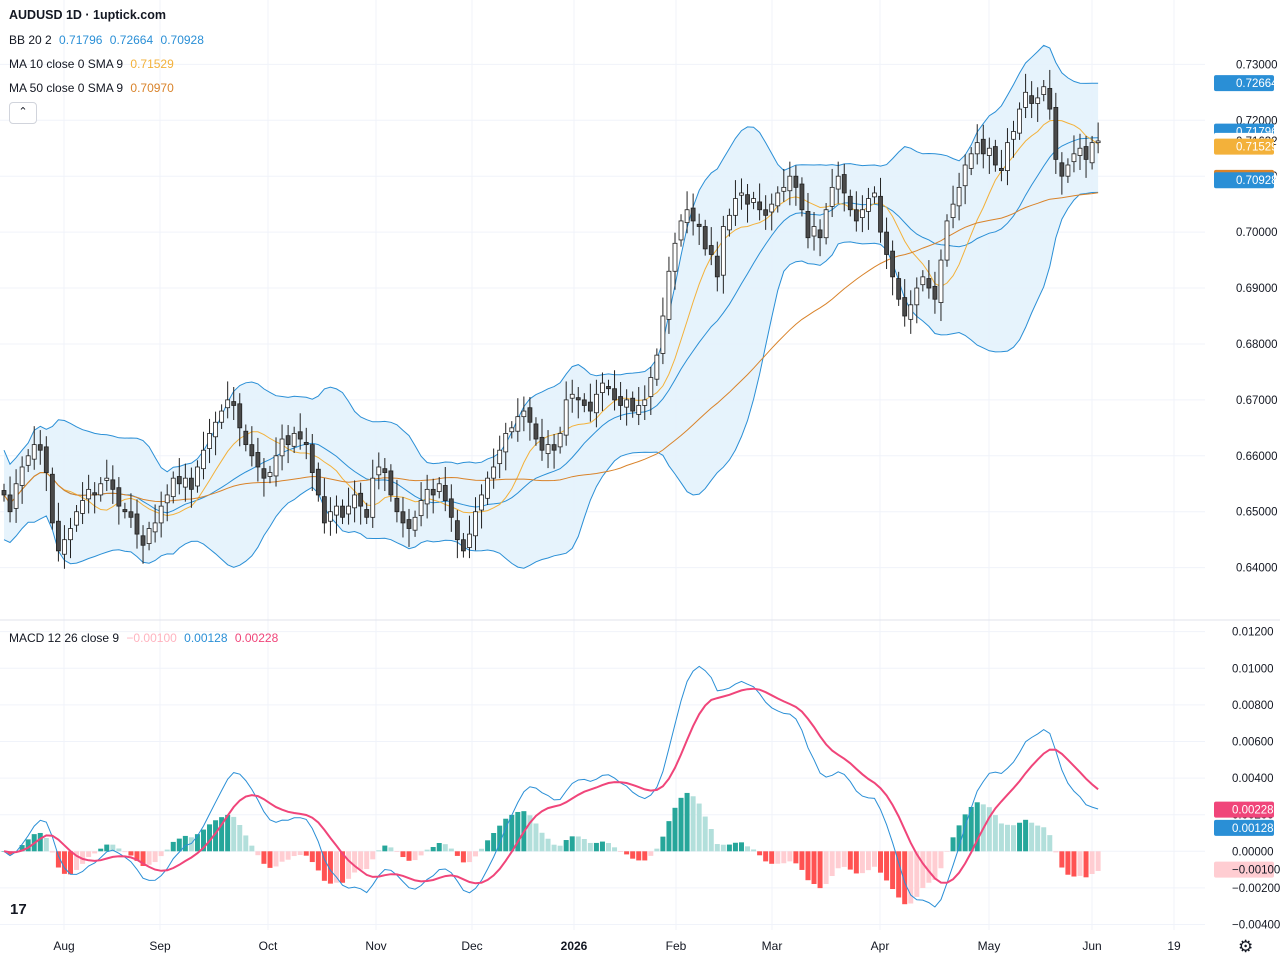  I want to click on time-tick-label: Sep, so click(160, 946).